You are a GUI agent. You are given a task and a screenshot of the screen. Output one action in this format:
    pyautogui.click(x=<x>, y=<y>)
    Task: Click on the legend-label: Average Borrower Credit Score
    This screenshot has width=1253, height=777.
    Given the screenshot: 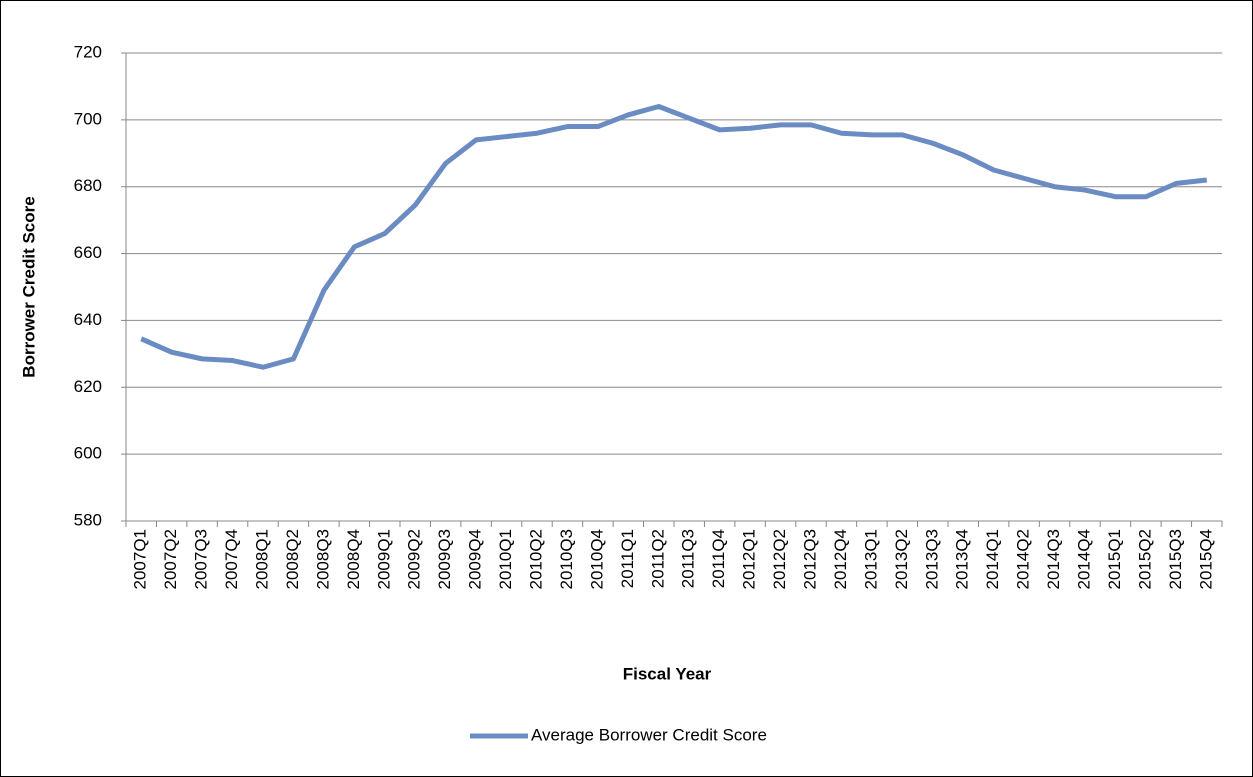 What is the action you would take?
    pyautogui.click(x=649, y=734)
    